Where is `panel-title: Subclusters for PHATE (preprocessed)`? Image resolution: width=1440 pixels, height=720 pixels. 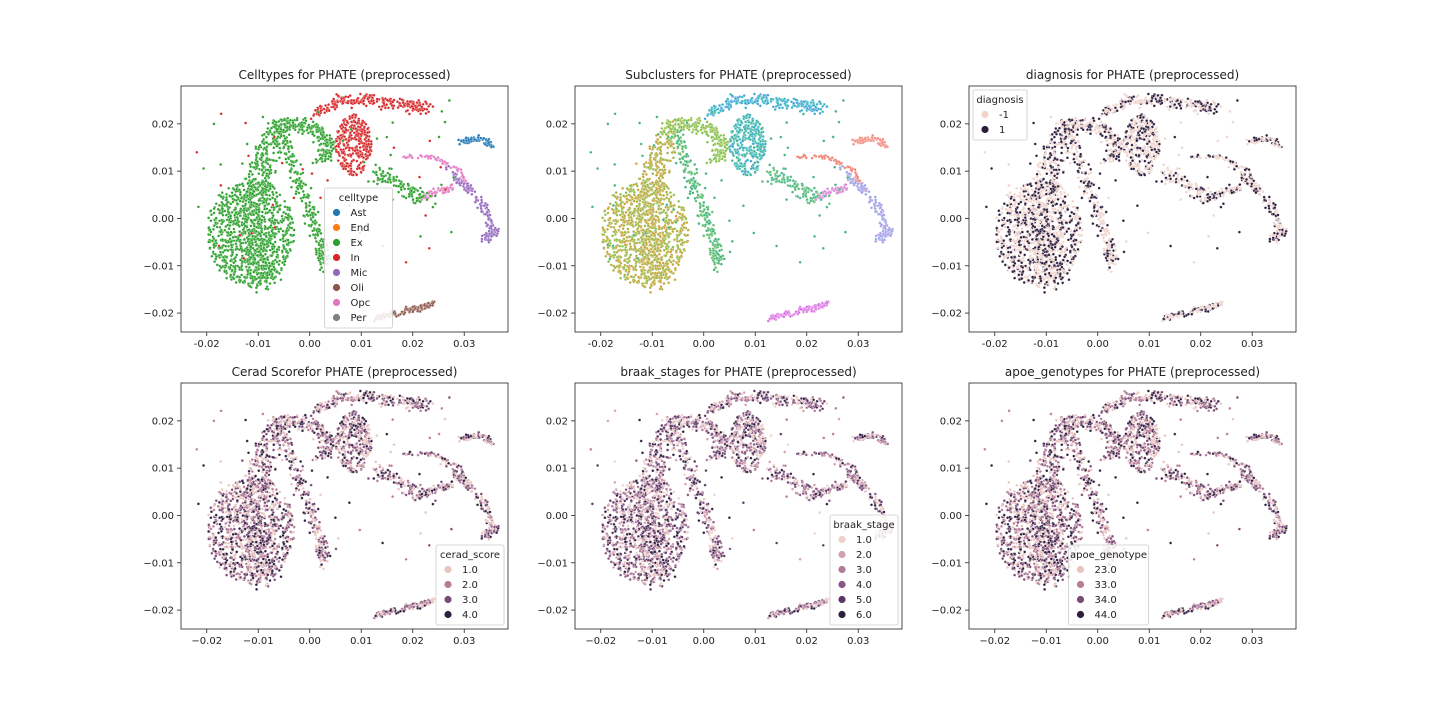 panel-title: Subclusters for PHATE (preprocessed) is located at coordinates (738, 75).